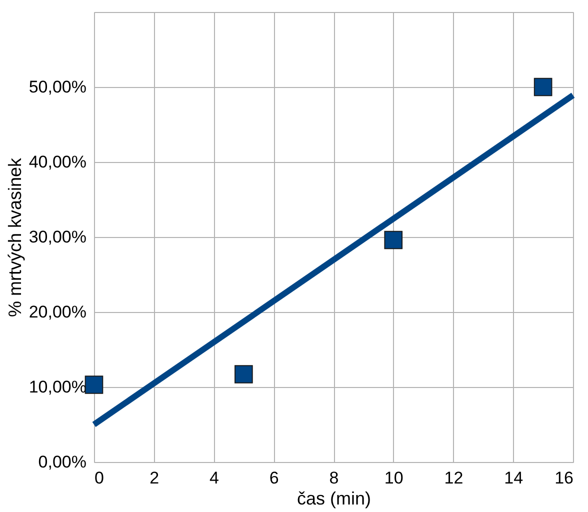 The height and width of the screenshot is (512, 588). I want to click on y-axis-title: % mrtvých kvasinek, so click(14, 237).